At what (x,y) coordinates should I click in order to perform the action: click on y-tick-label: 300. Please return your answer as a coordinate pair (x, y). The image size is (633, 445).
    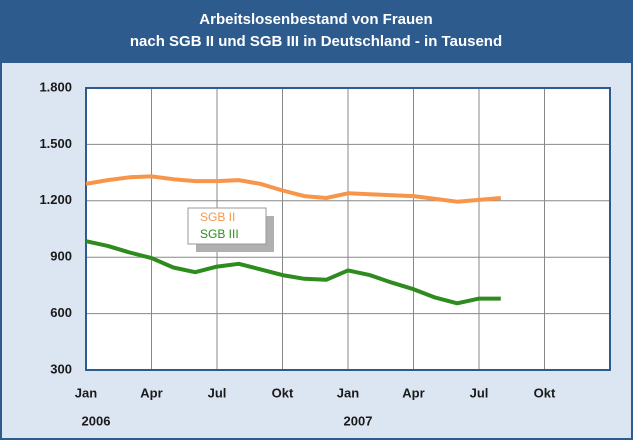
    Looking at the image, I should click on (61, 368).